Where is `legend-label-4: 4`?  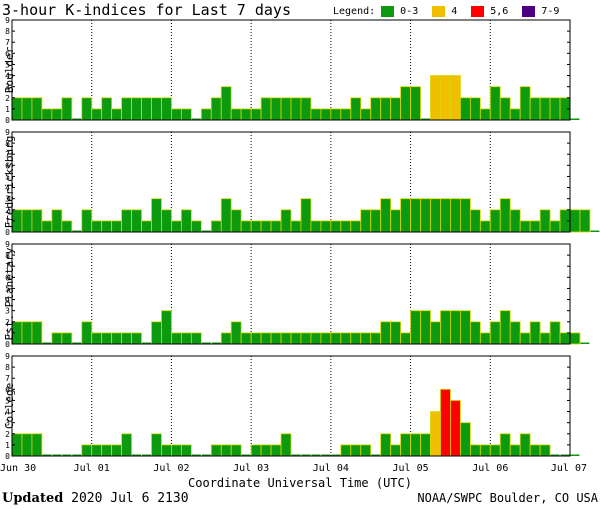
legend-label-4: 4 is located at coordinates (454, 11).